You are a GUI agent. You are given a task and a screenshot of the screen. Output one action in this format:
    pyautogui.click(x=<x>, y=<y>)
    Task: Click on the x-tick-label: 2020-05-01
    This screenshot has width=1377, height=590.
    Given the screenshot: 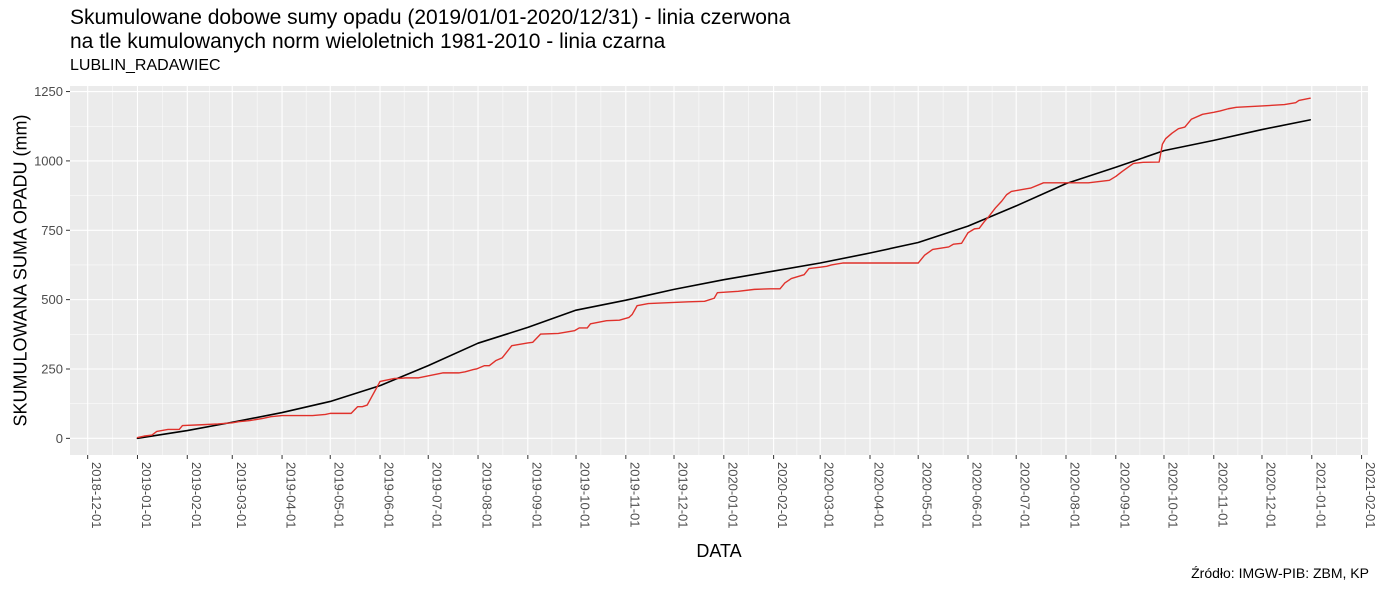 What is the action you would take?
    pyautogui.click(x=927, y=495)
    